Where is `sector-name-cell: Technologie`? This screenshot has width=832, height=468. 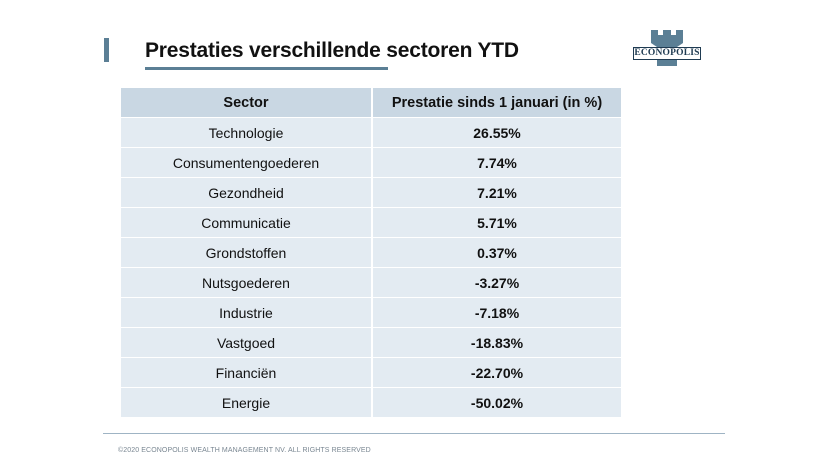 sector-name-cell: Technologie is located at coordinates (247, 132).